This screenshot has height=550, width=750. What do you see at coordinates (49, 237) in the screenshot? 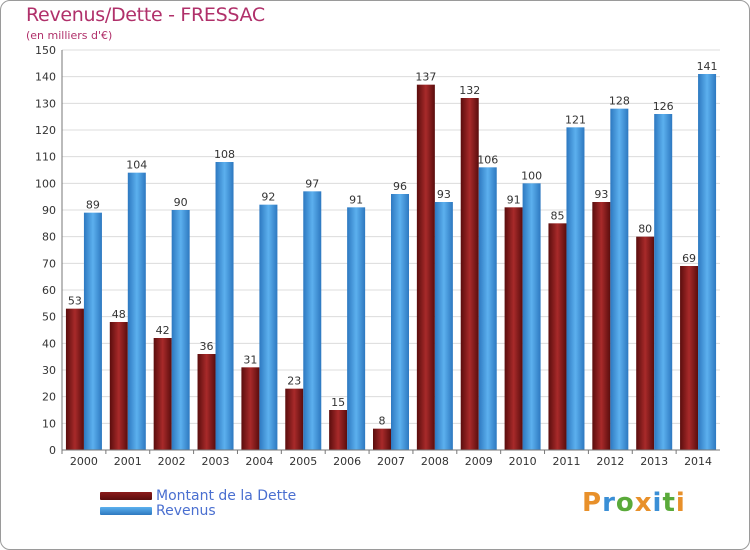
I see `y-tick-label: 80` at bounding box center [49, 237].